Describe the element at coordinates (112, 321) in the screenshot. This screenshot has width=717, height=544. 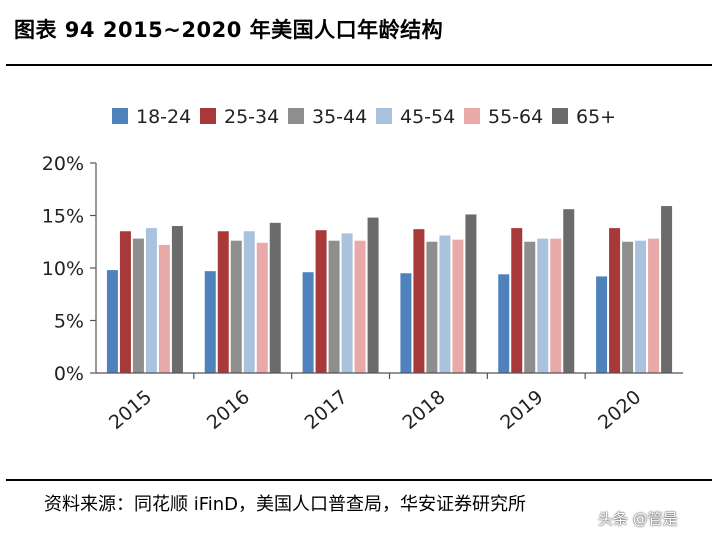
I see `bar-18-24-2015` at that location.